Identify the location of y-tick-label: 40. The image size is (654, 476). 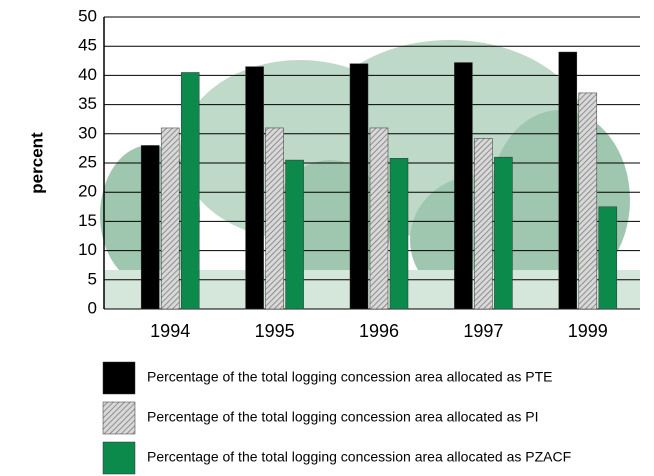
(87, 74).